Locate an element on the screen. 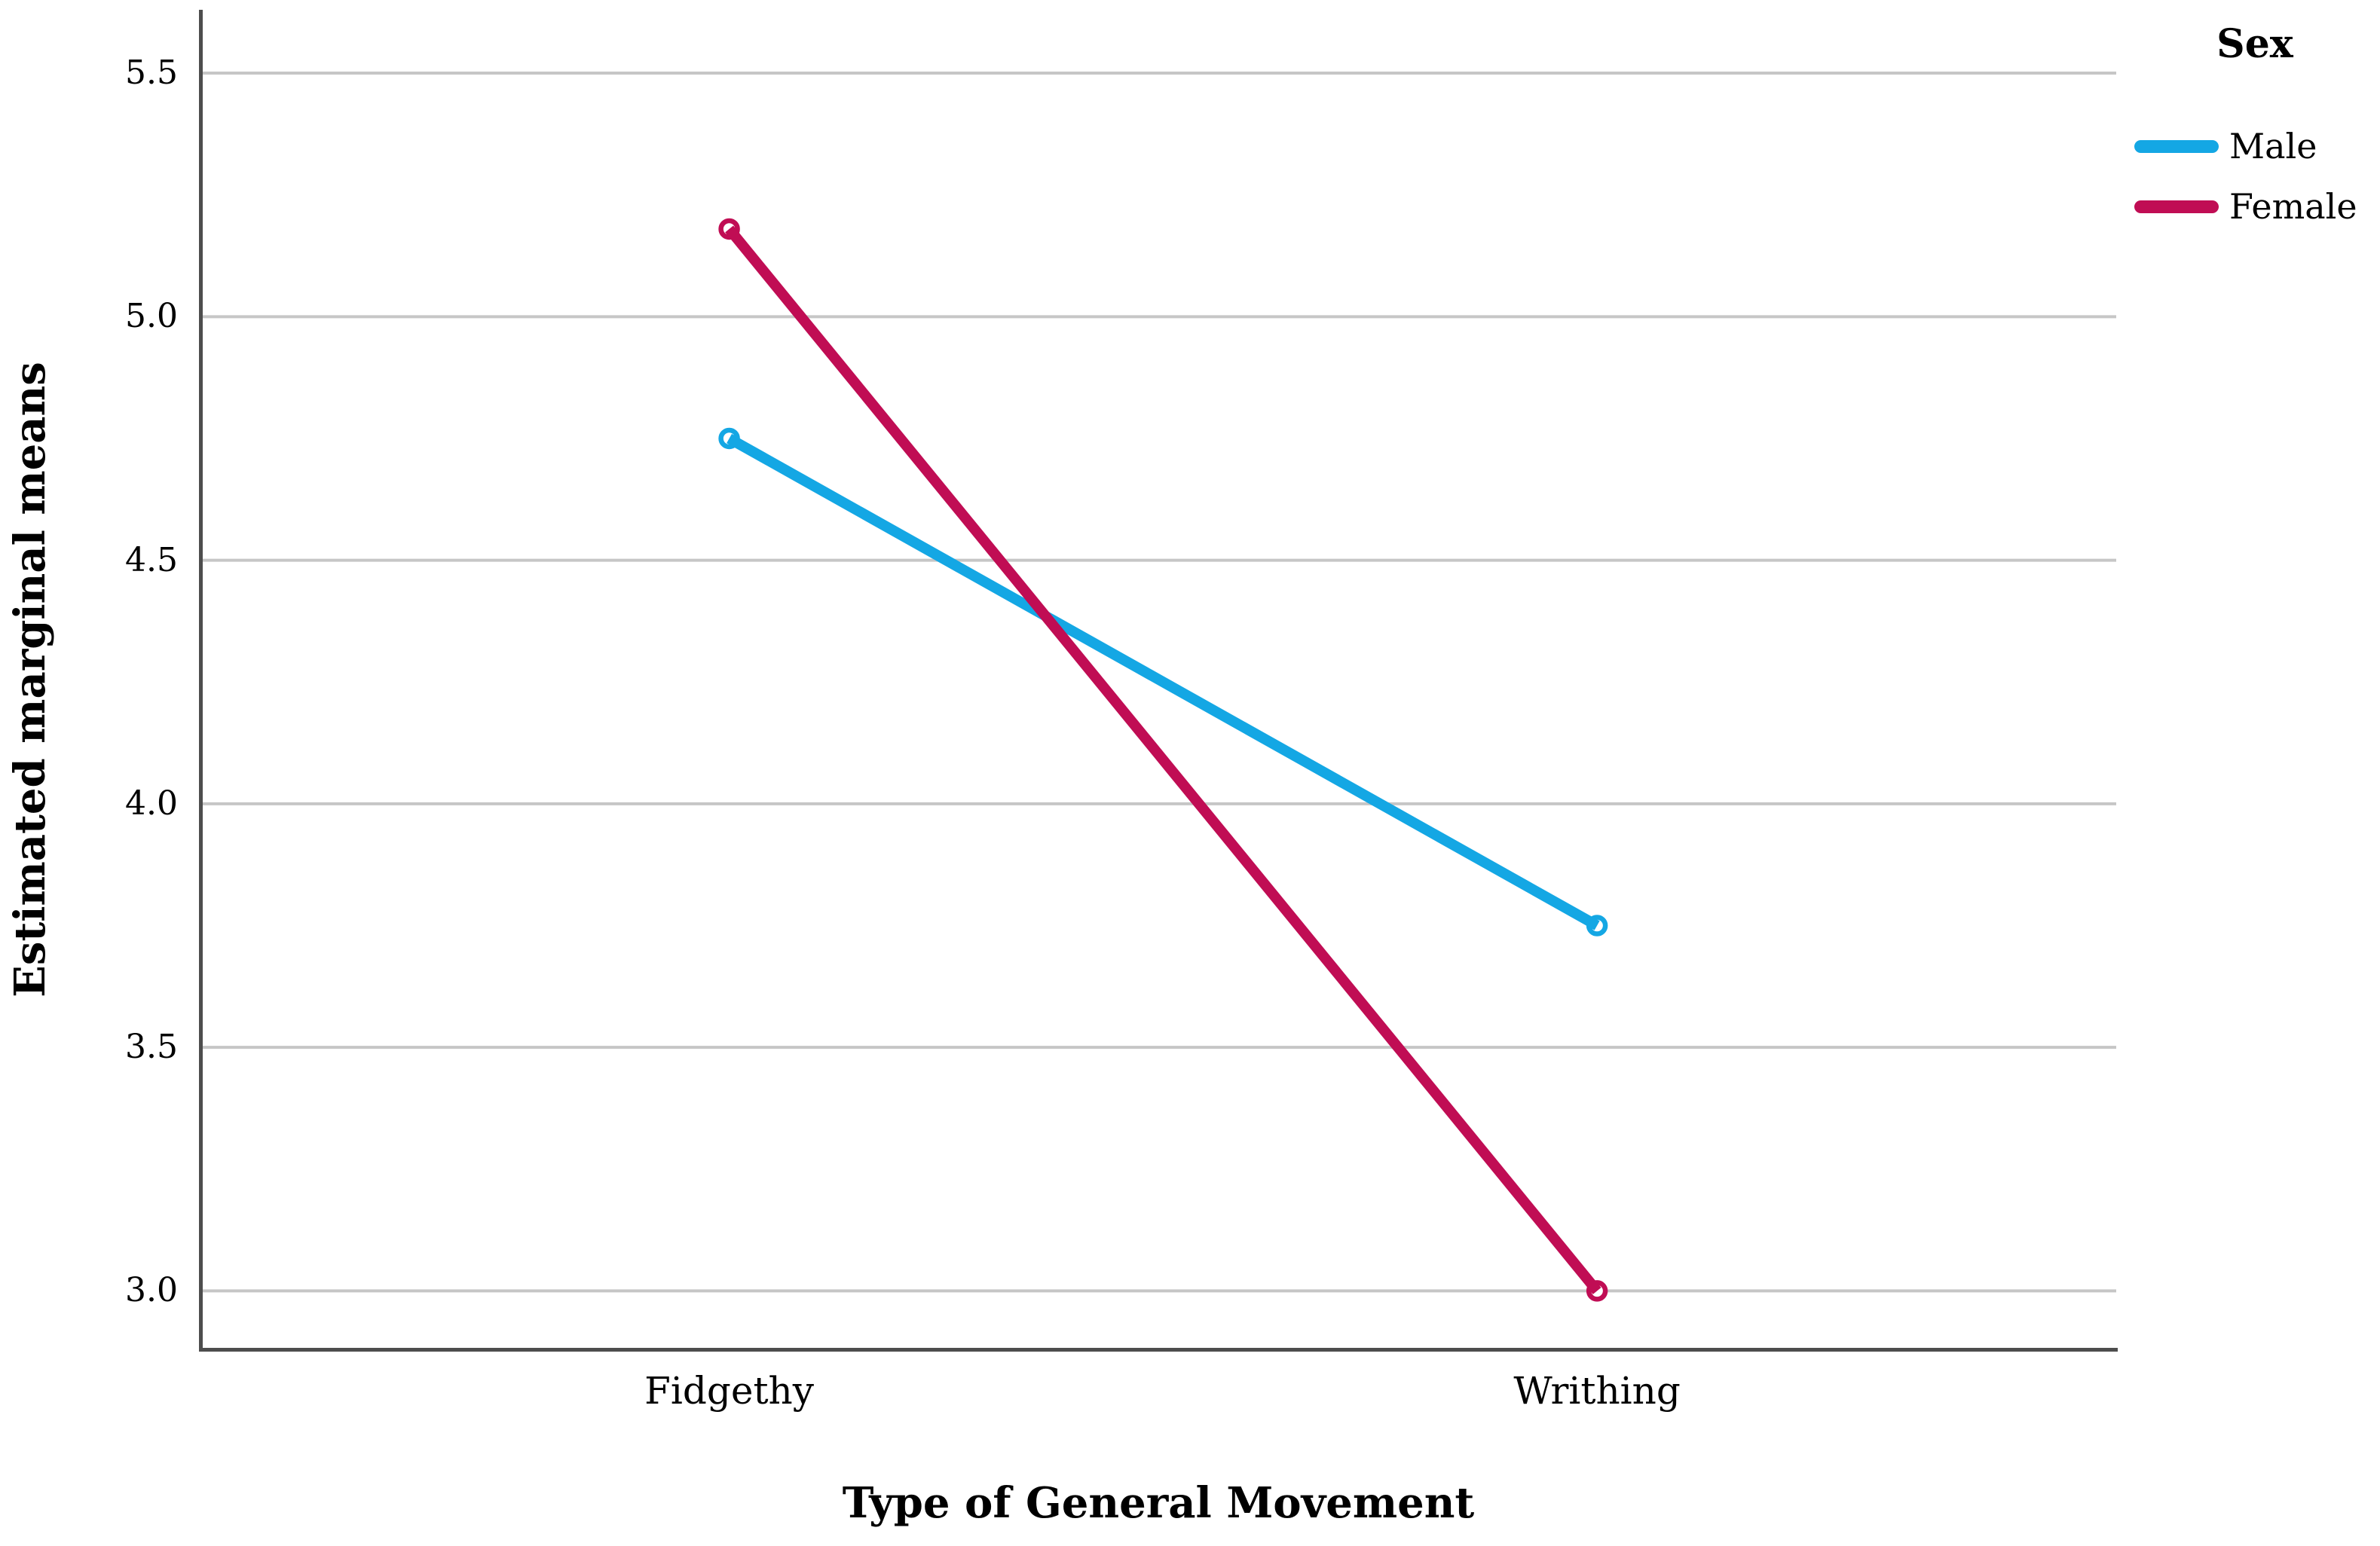 The width and height of the screenshot is (2380, 1546). y-axis-title: Estimated marginal means is located at coordinates (30, 680).